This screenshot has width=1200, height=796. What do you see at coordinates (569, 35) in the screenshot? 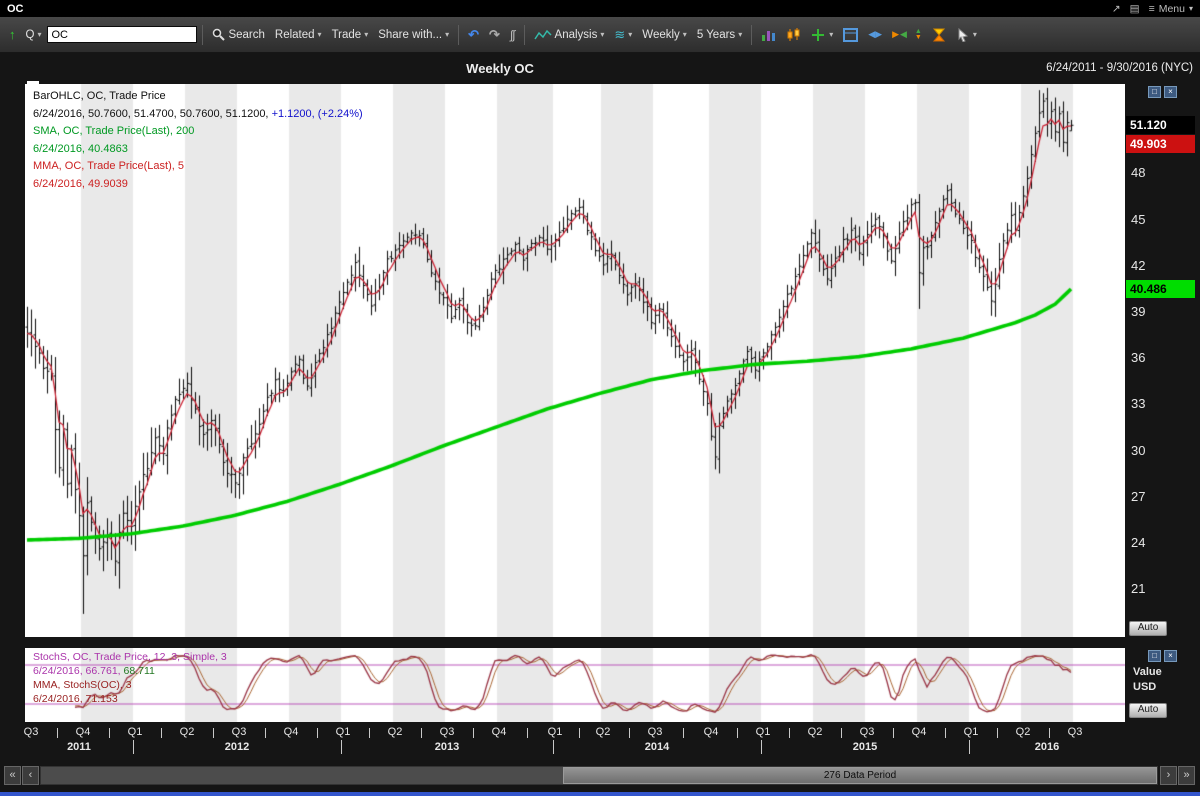
I see `analysis-button: Analysis ▾` at bounding box center [569, 35].